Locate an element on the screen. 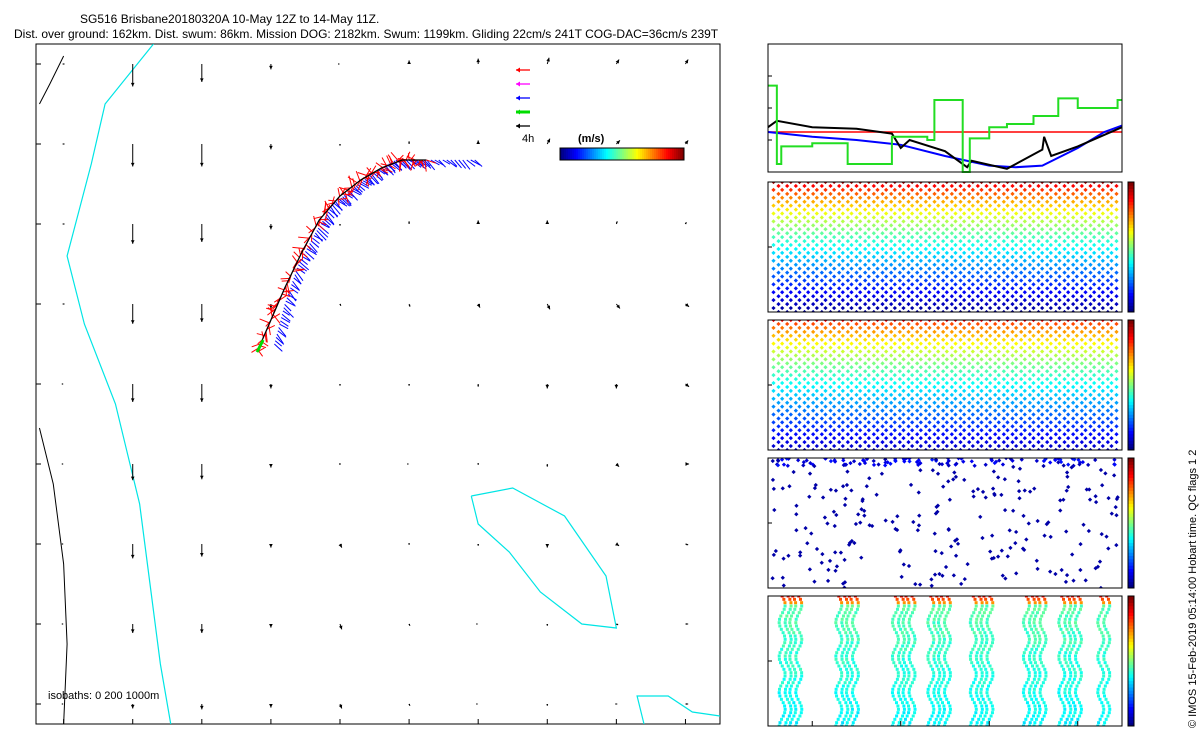 This screenshot has width=1200, height=750. arrow-head is located at coordinates (409, 222).